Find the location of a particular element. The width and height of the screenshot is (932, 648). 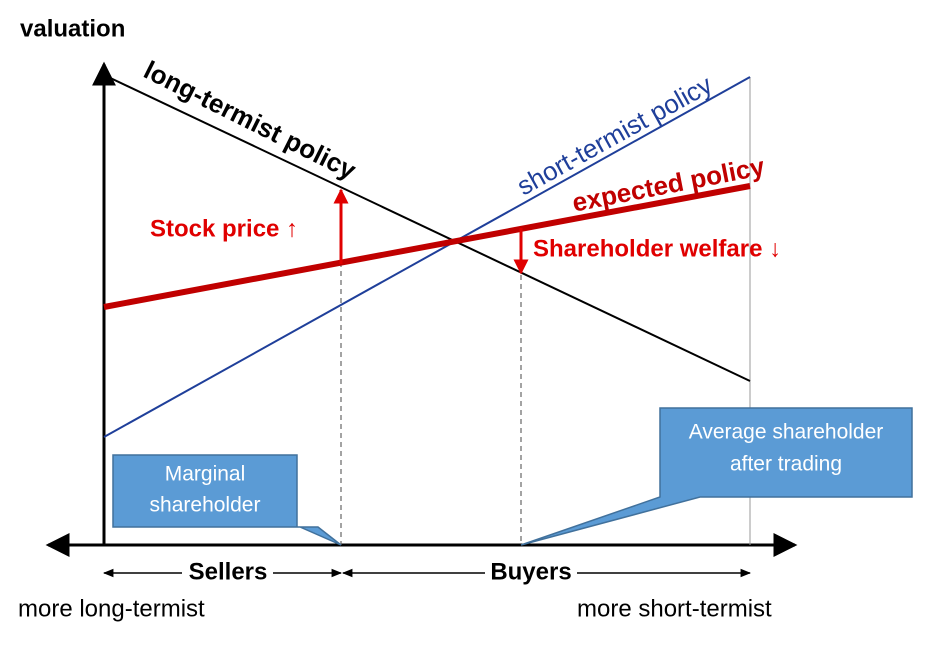

expected-line is located at coordinates (427, 246).